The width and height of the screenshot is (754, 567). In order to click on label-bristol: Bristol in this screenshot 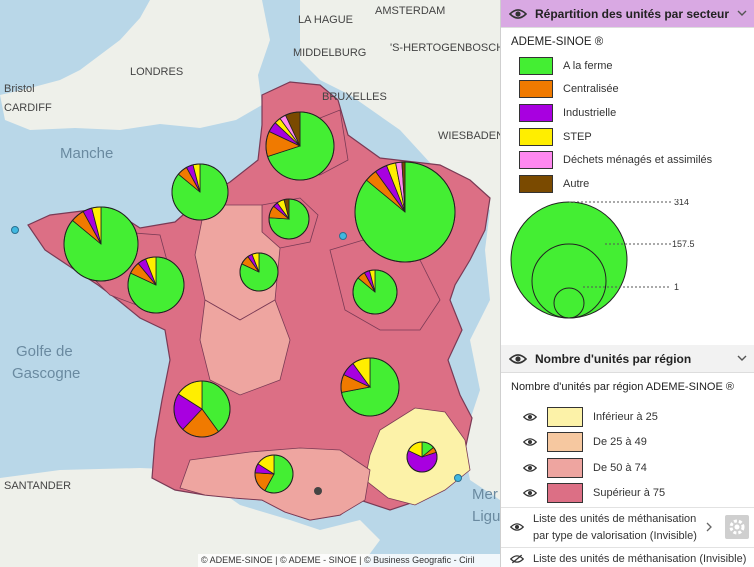, I will do `click(19, 89)`.